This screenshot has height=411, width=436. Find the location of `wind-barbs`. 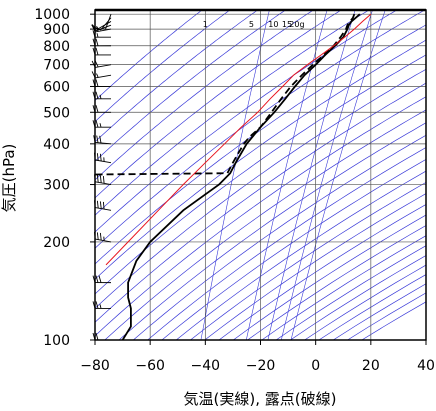

wind-barbs is located at coordinates (101, 177).